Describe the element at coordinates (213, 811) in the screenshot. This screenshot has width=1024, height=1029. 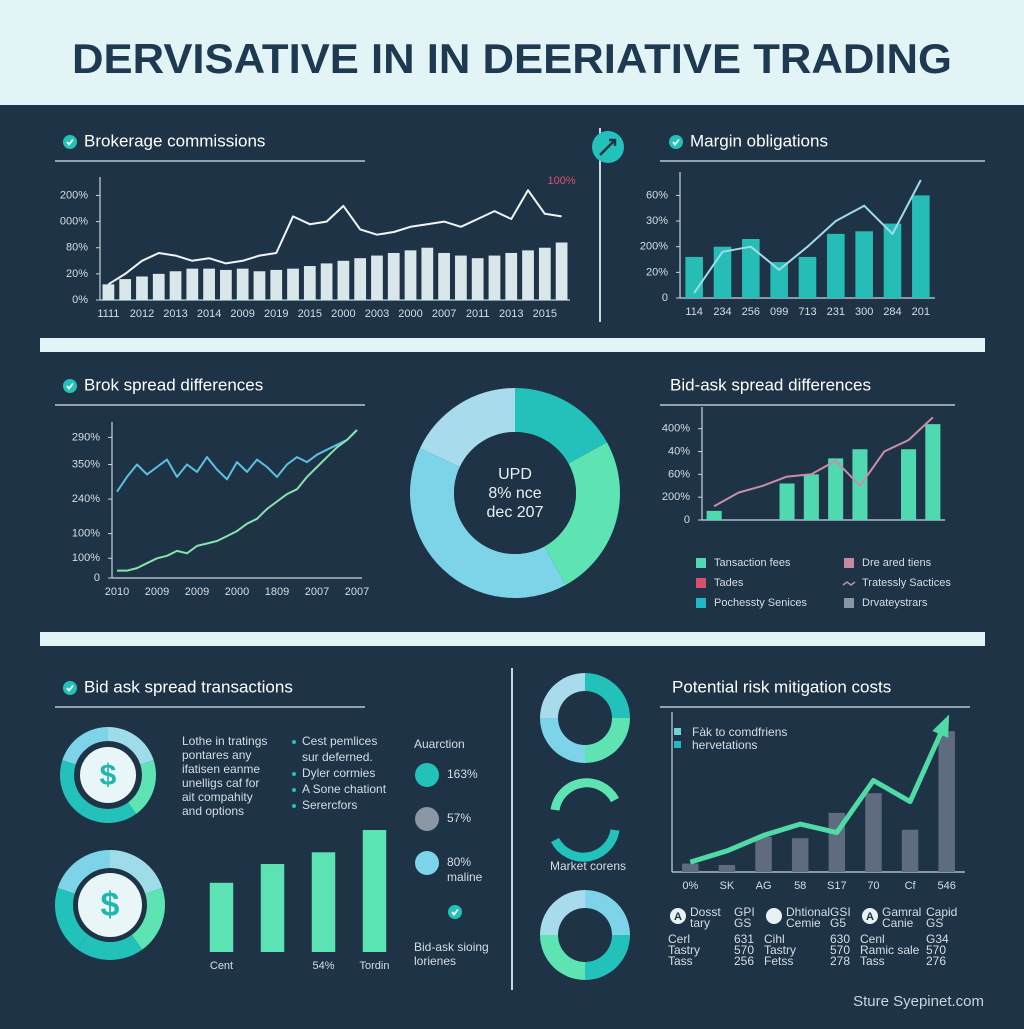
I see `note-text: and options` at that location.